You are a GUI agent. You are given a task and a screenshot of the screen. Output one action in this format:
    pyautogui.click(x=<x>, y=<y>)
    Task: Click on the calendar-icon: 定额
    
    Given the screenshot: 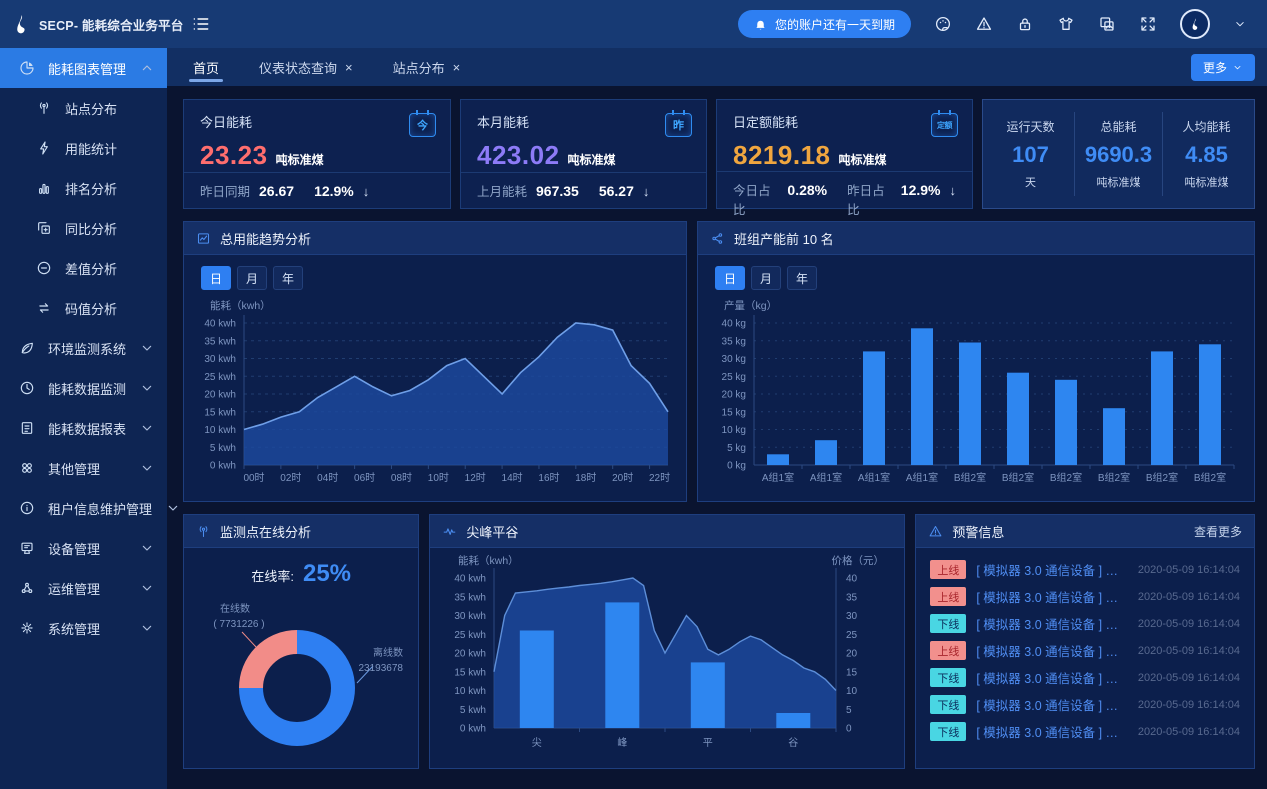 What is the action you would take?
    pyautogui.click(x=944, y=123)
    